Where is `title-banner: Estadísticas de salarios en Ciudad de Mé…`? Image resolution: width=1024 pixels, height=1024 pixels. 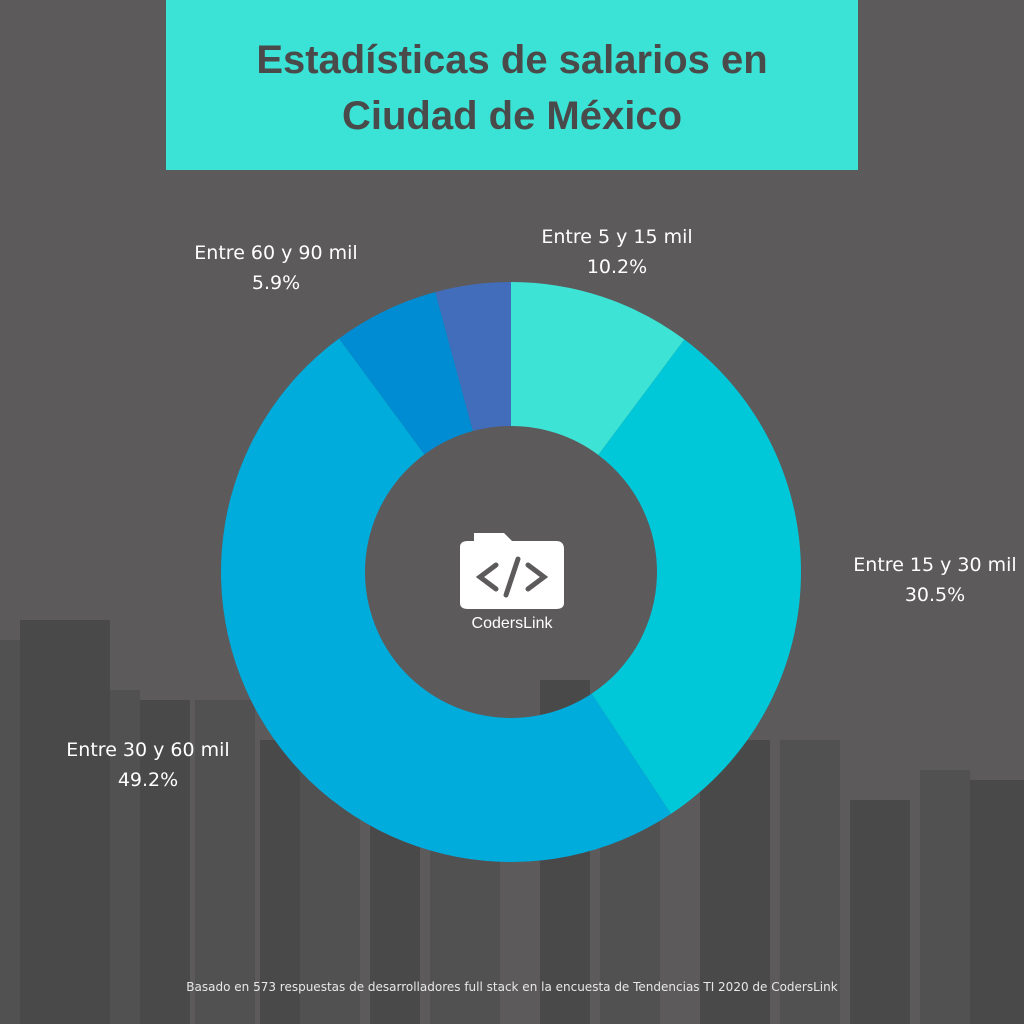 title-banner: Estadísticas de salarios en Ciudad de Mé… is located at coordinates (512, 85).